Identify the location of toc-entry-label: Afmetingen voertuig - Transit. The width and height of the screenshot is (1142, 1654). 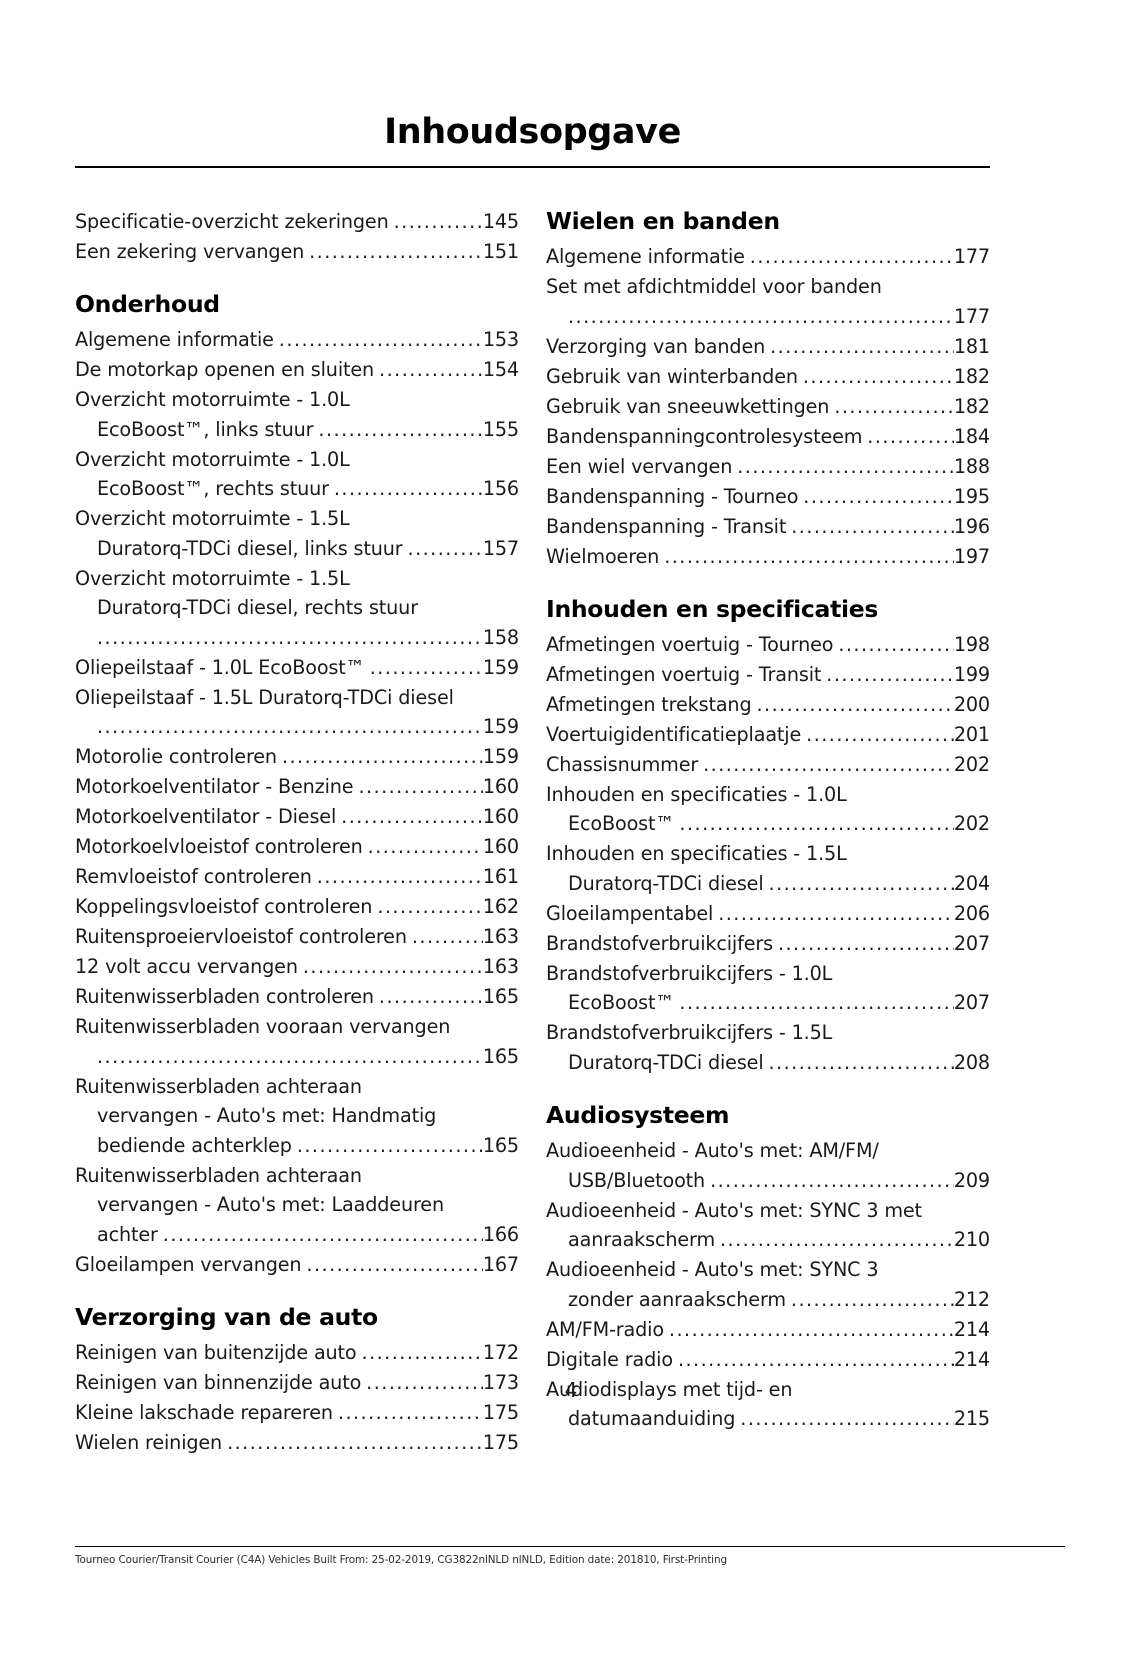
(684, 674).